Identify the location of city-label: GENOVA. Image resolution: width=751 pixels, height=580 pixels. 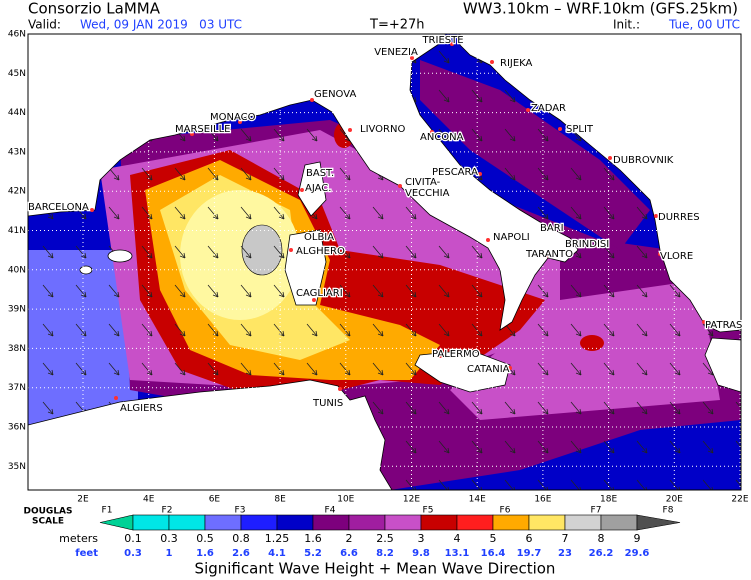
(335, 94).